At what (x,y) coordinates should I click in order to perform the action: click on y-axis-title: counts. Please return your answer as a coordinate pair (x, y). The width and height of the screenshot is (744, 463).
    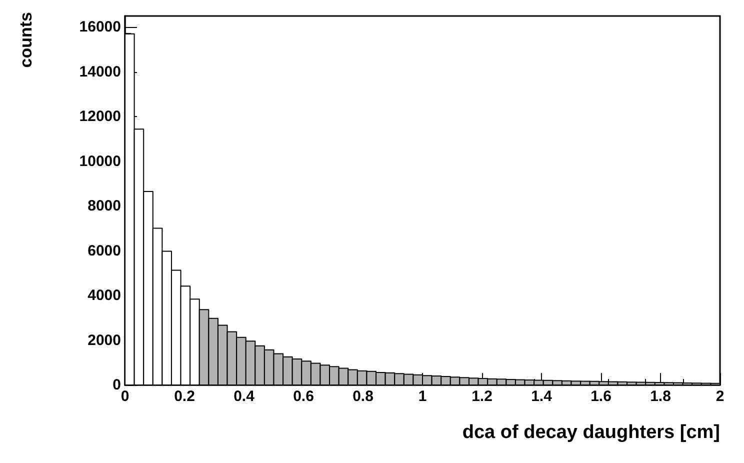
    Looking at the image, I should click on (26, 40).